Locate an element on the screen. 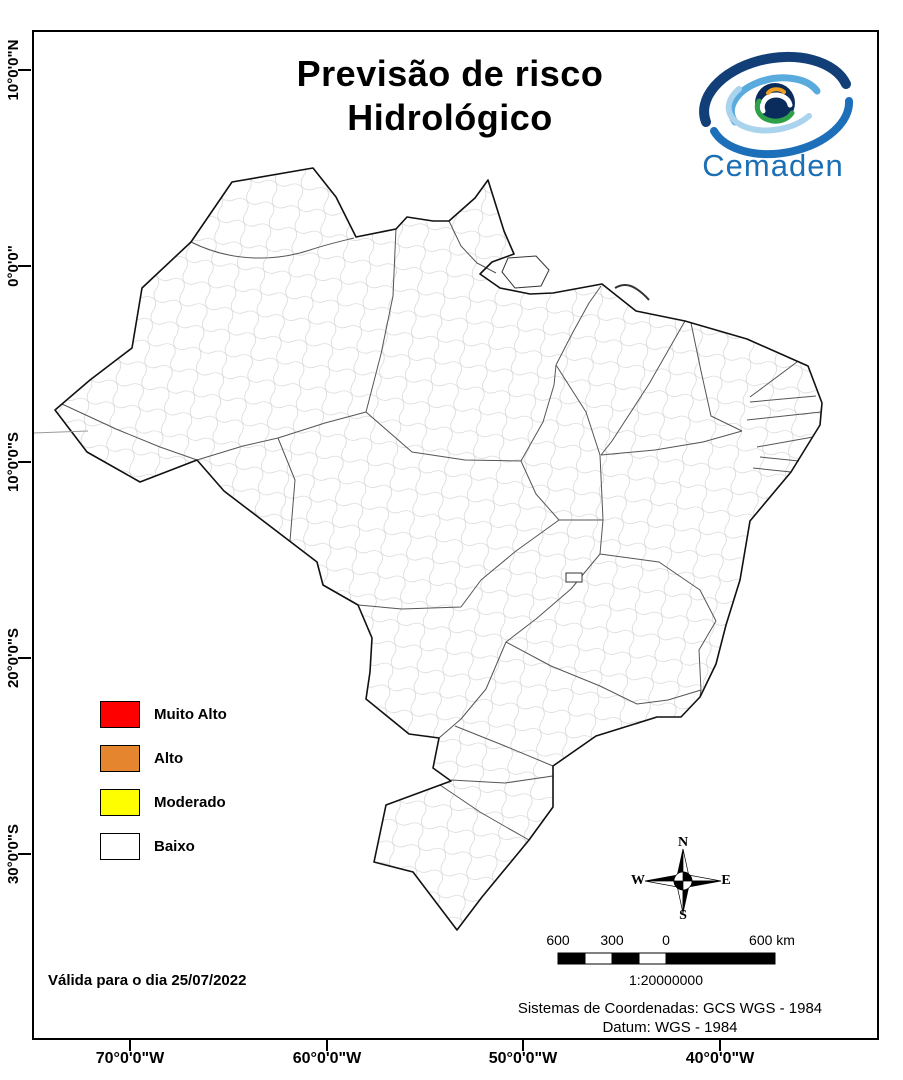 This screenshot has height=1080, width=903. distrito-federal-shape is located at coordinates (574, 577).